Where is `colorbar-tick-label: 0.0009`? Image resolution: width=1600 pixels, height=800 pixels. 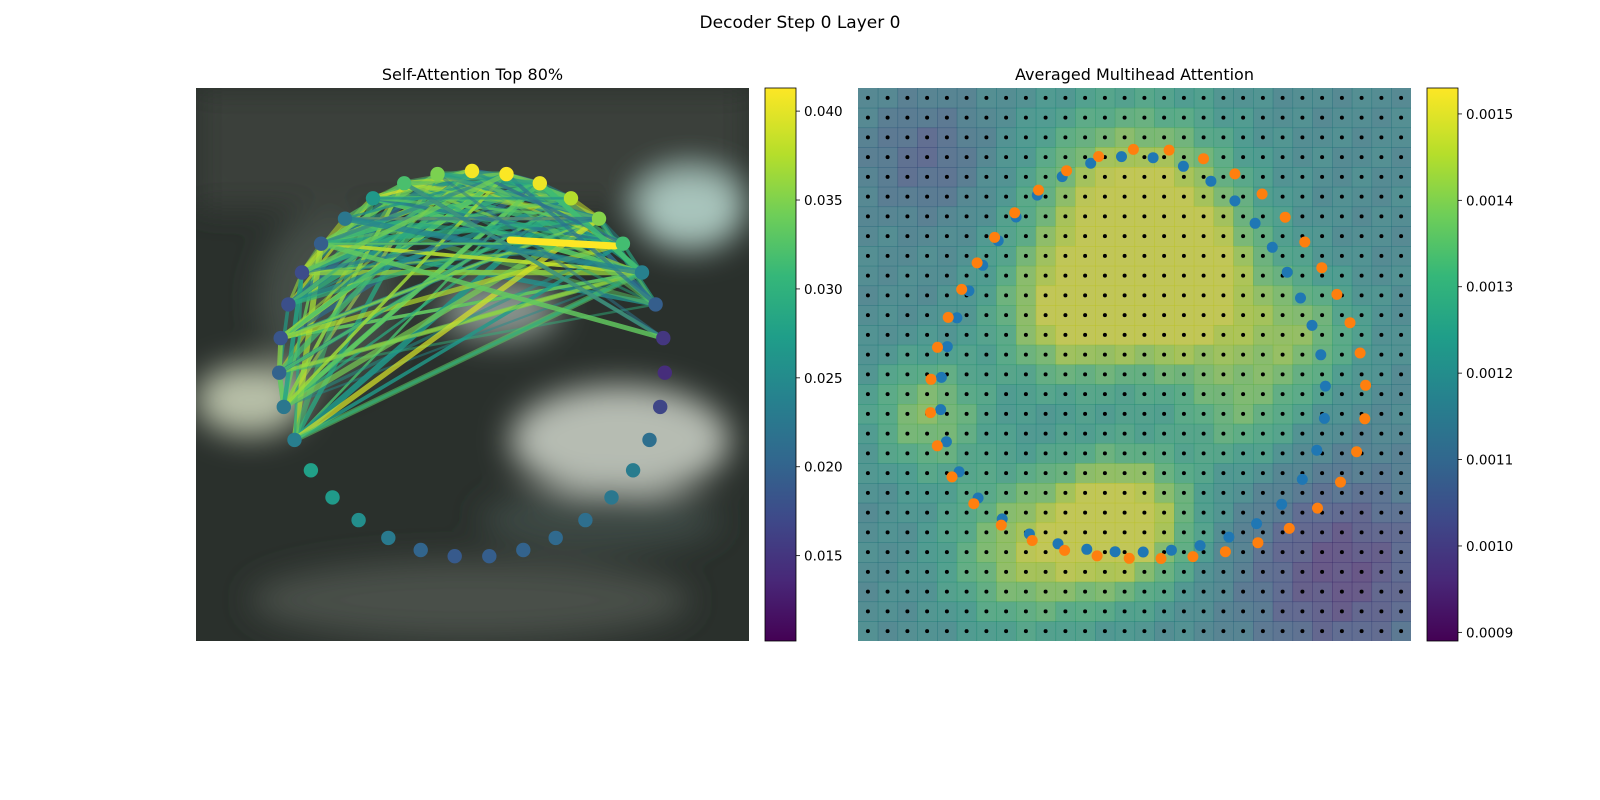
colorbar-tick-label: 0.0009 is located at coordinates (1489, 633).